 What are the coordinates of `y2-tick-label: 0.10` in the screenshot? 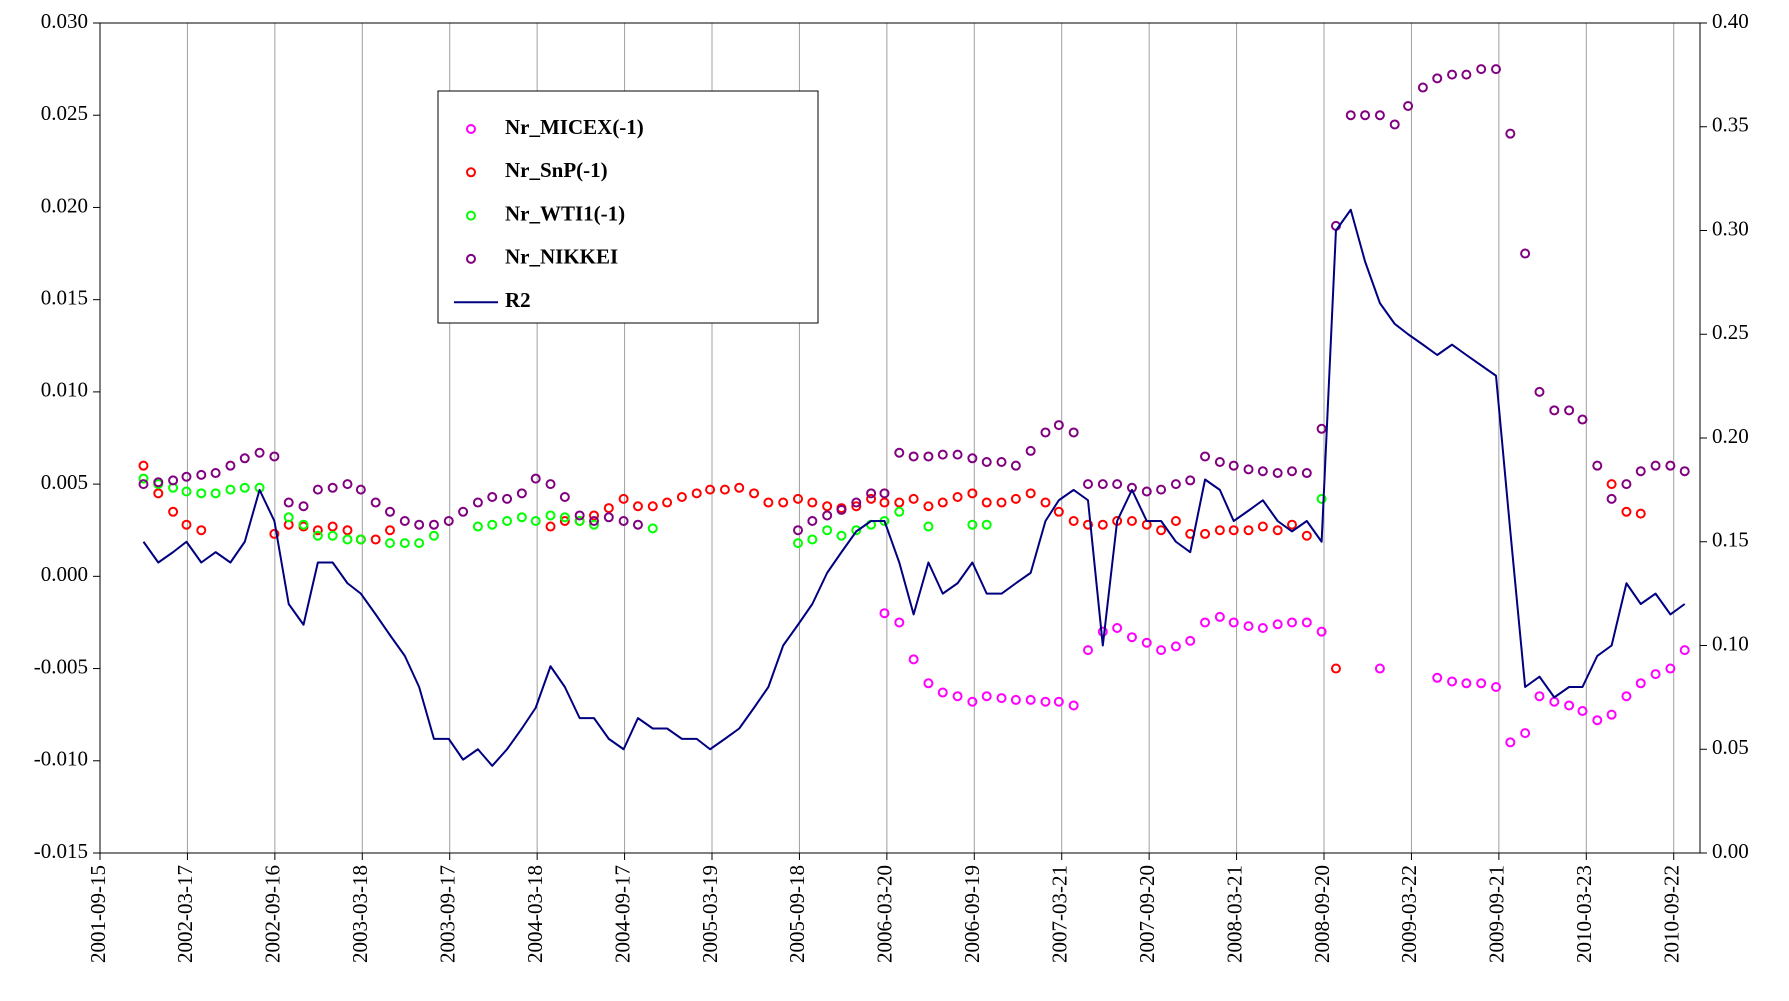 It's located at (1730, 643).